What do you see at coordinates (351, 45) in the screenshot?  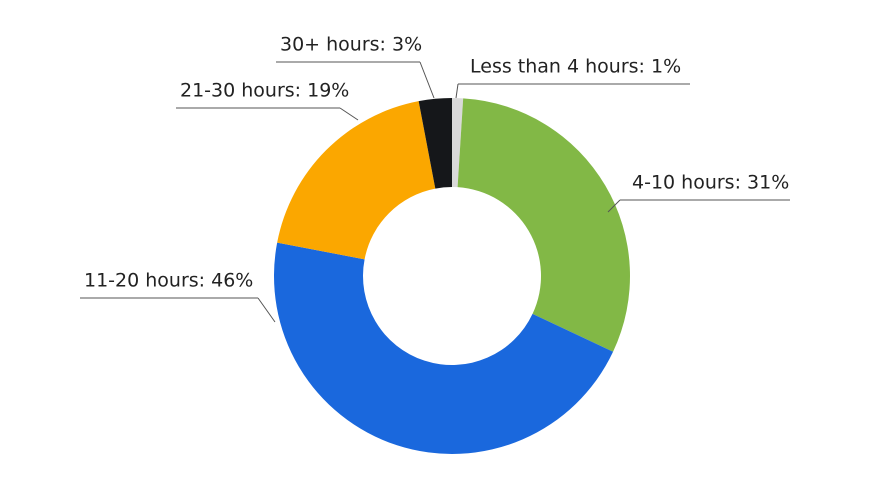 I see `data-label: 30+ hours: 3%` at bounding box center [351, 45].